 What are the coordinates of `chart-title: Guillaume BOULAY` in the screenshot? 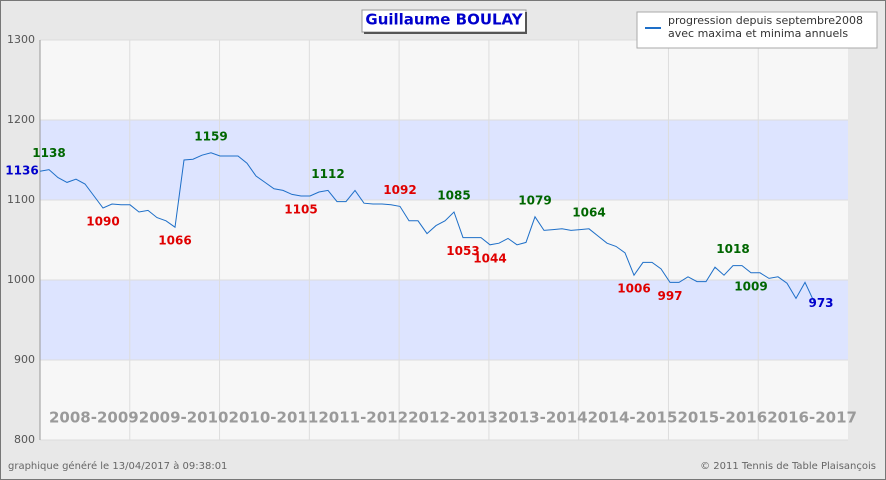 It's located at (444, 20).